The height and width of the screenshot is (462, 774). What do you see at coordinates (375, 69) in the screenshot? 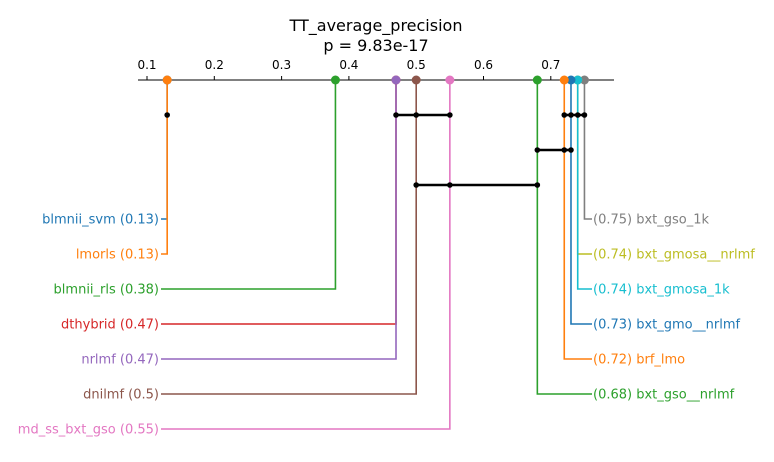
I see `rank-axis: 0.1 0.2 0.3 0.4 0.5 0.6 0.7` at bounding box center [375, 69].